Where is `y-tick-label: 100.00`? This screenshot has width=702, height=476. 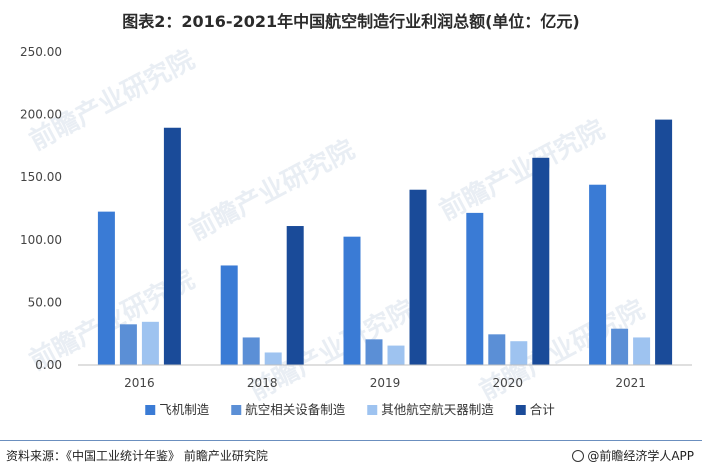
y-tick-label: 100.00 is located at coordinates (41, 240).